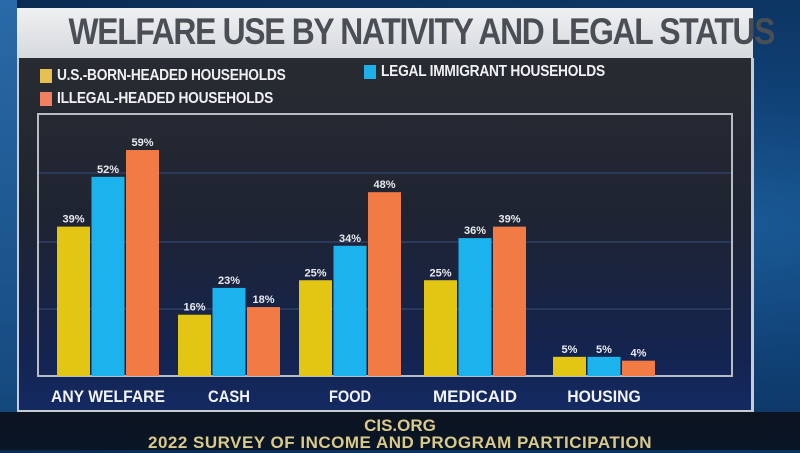 This screenshot has height=453, width=800. I want to click on category-label: HOUSING, so click(604, 396).